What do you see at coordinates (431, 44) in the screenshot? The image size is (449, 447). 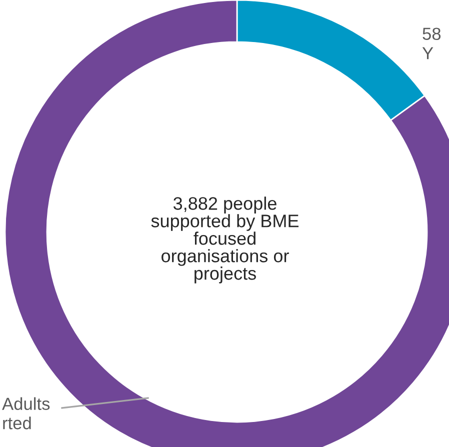 I see `slice-label: 58 Y` at bounding box center [431, 44].